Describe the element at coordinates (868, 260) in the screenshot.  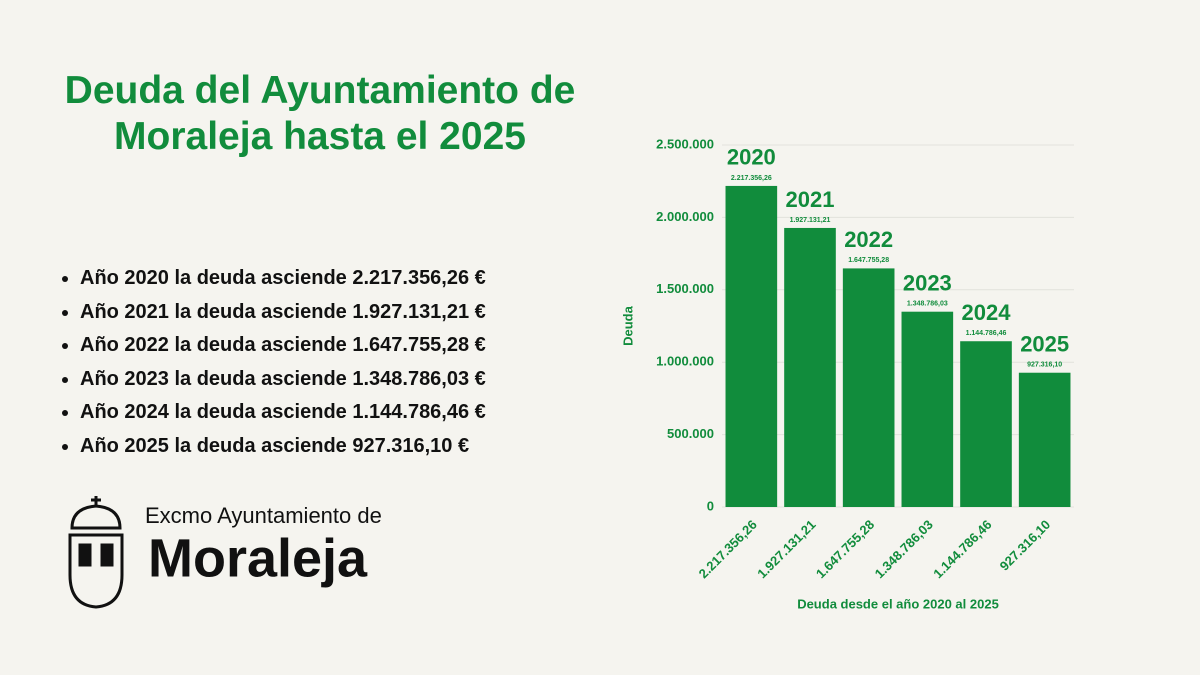
I see `value-label: 1.647.755,28` at that location.